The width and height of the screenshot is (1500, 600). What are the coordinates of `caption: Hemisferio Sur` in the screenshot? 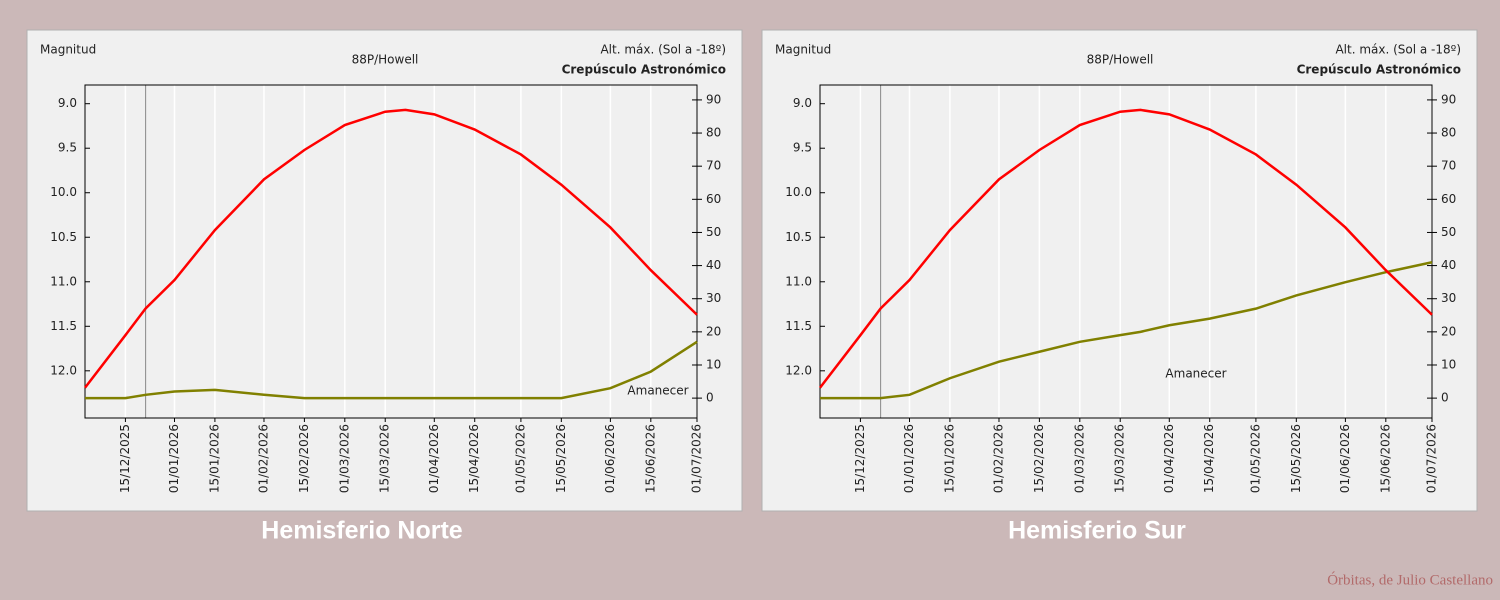 It's located at (1097, 531).